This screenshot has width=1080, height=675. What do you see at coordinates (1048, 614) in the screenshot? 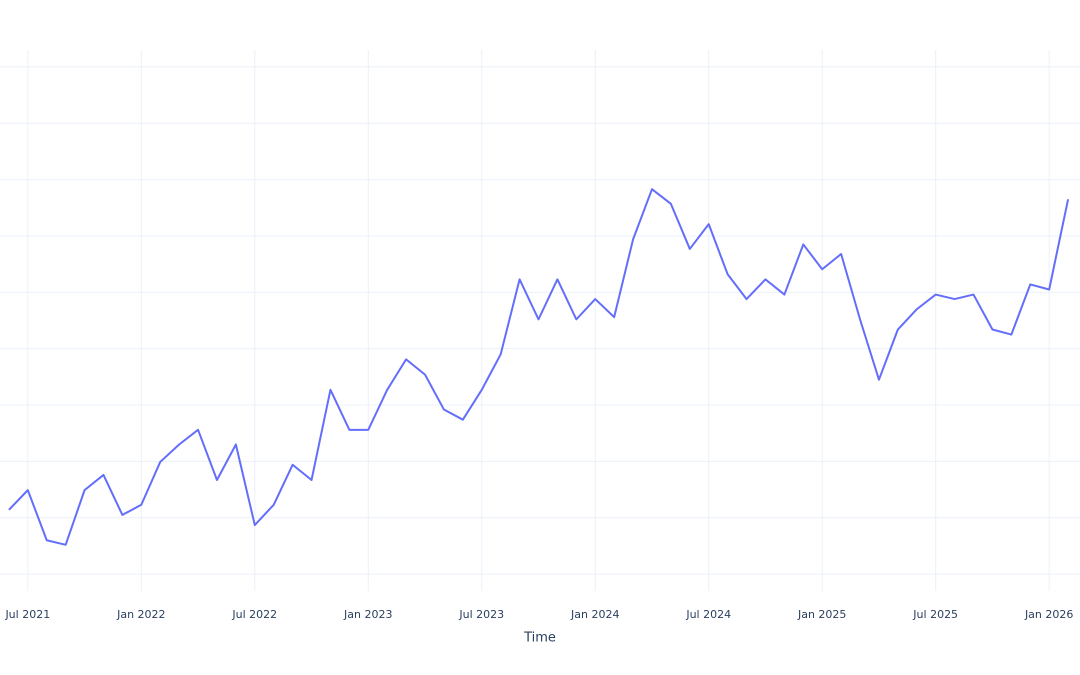
I see `x-tick-label: Jan 2026` at bounding box center [1048, 614].